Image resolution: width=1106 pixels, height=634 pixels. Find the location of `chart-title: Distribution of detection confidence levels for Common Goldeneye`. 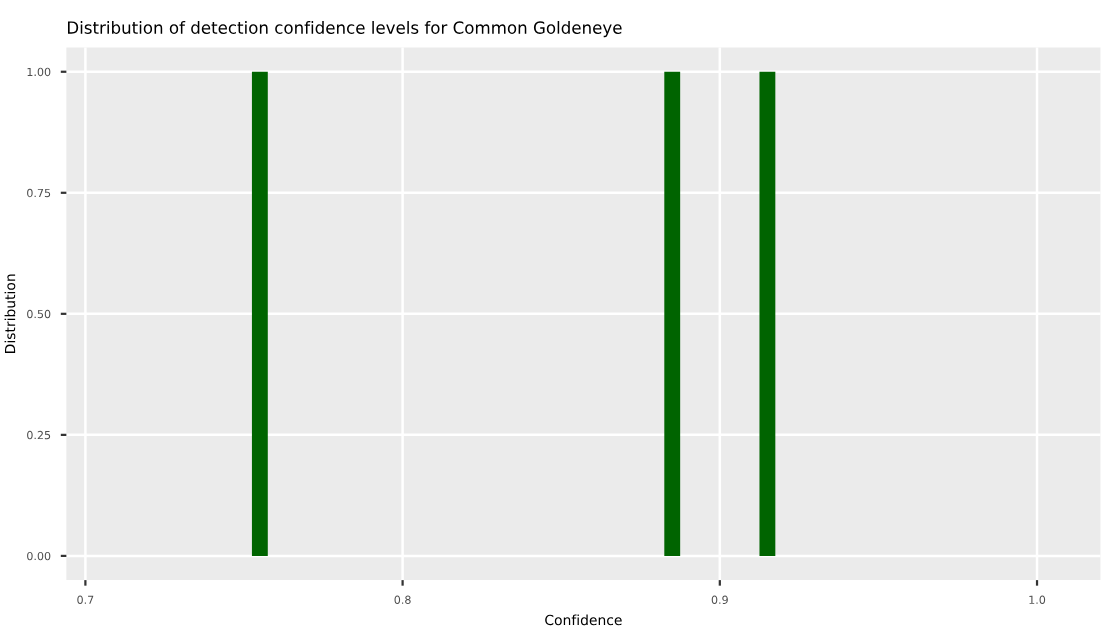

chart-title: Distribution of detection confidence levels for Common Goldeneye is located at coordinates (345, 29).